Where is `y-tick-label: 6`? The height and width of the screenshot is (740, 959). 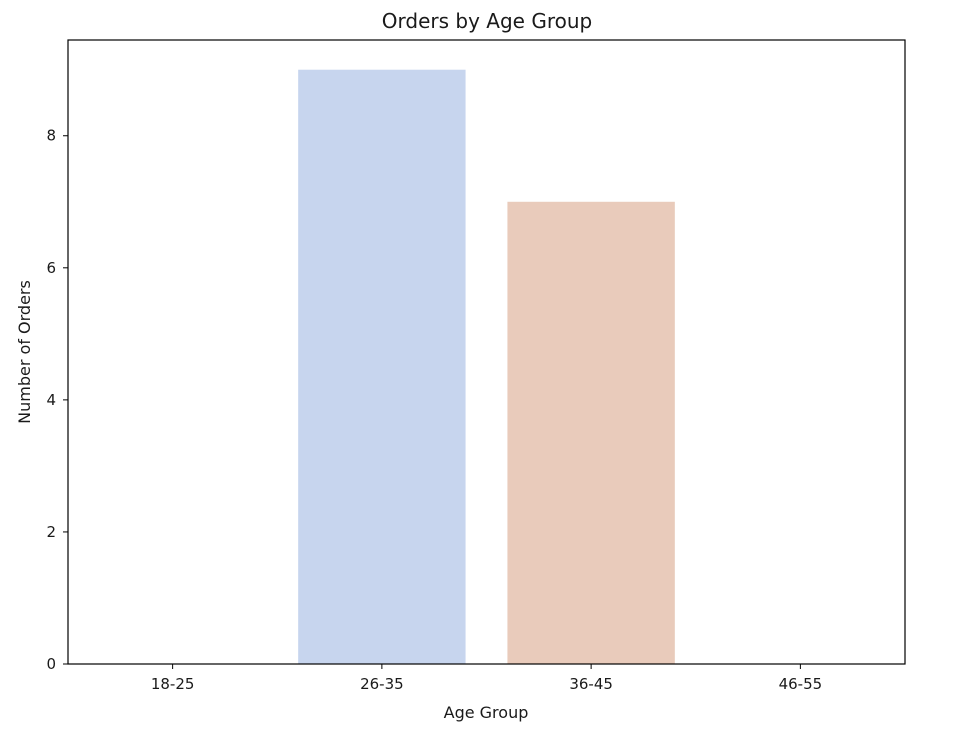 y-tick-label: 6 is located at coordinates (51, 268).